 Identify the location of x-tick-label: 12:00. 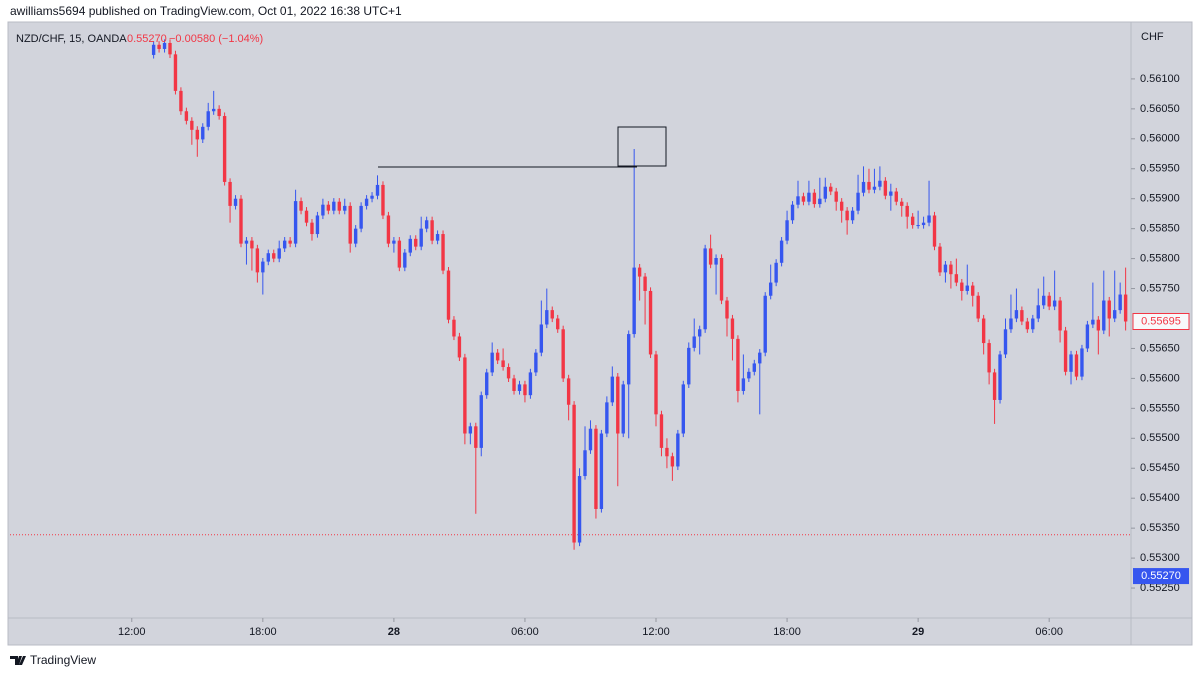
(132, 632).